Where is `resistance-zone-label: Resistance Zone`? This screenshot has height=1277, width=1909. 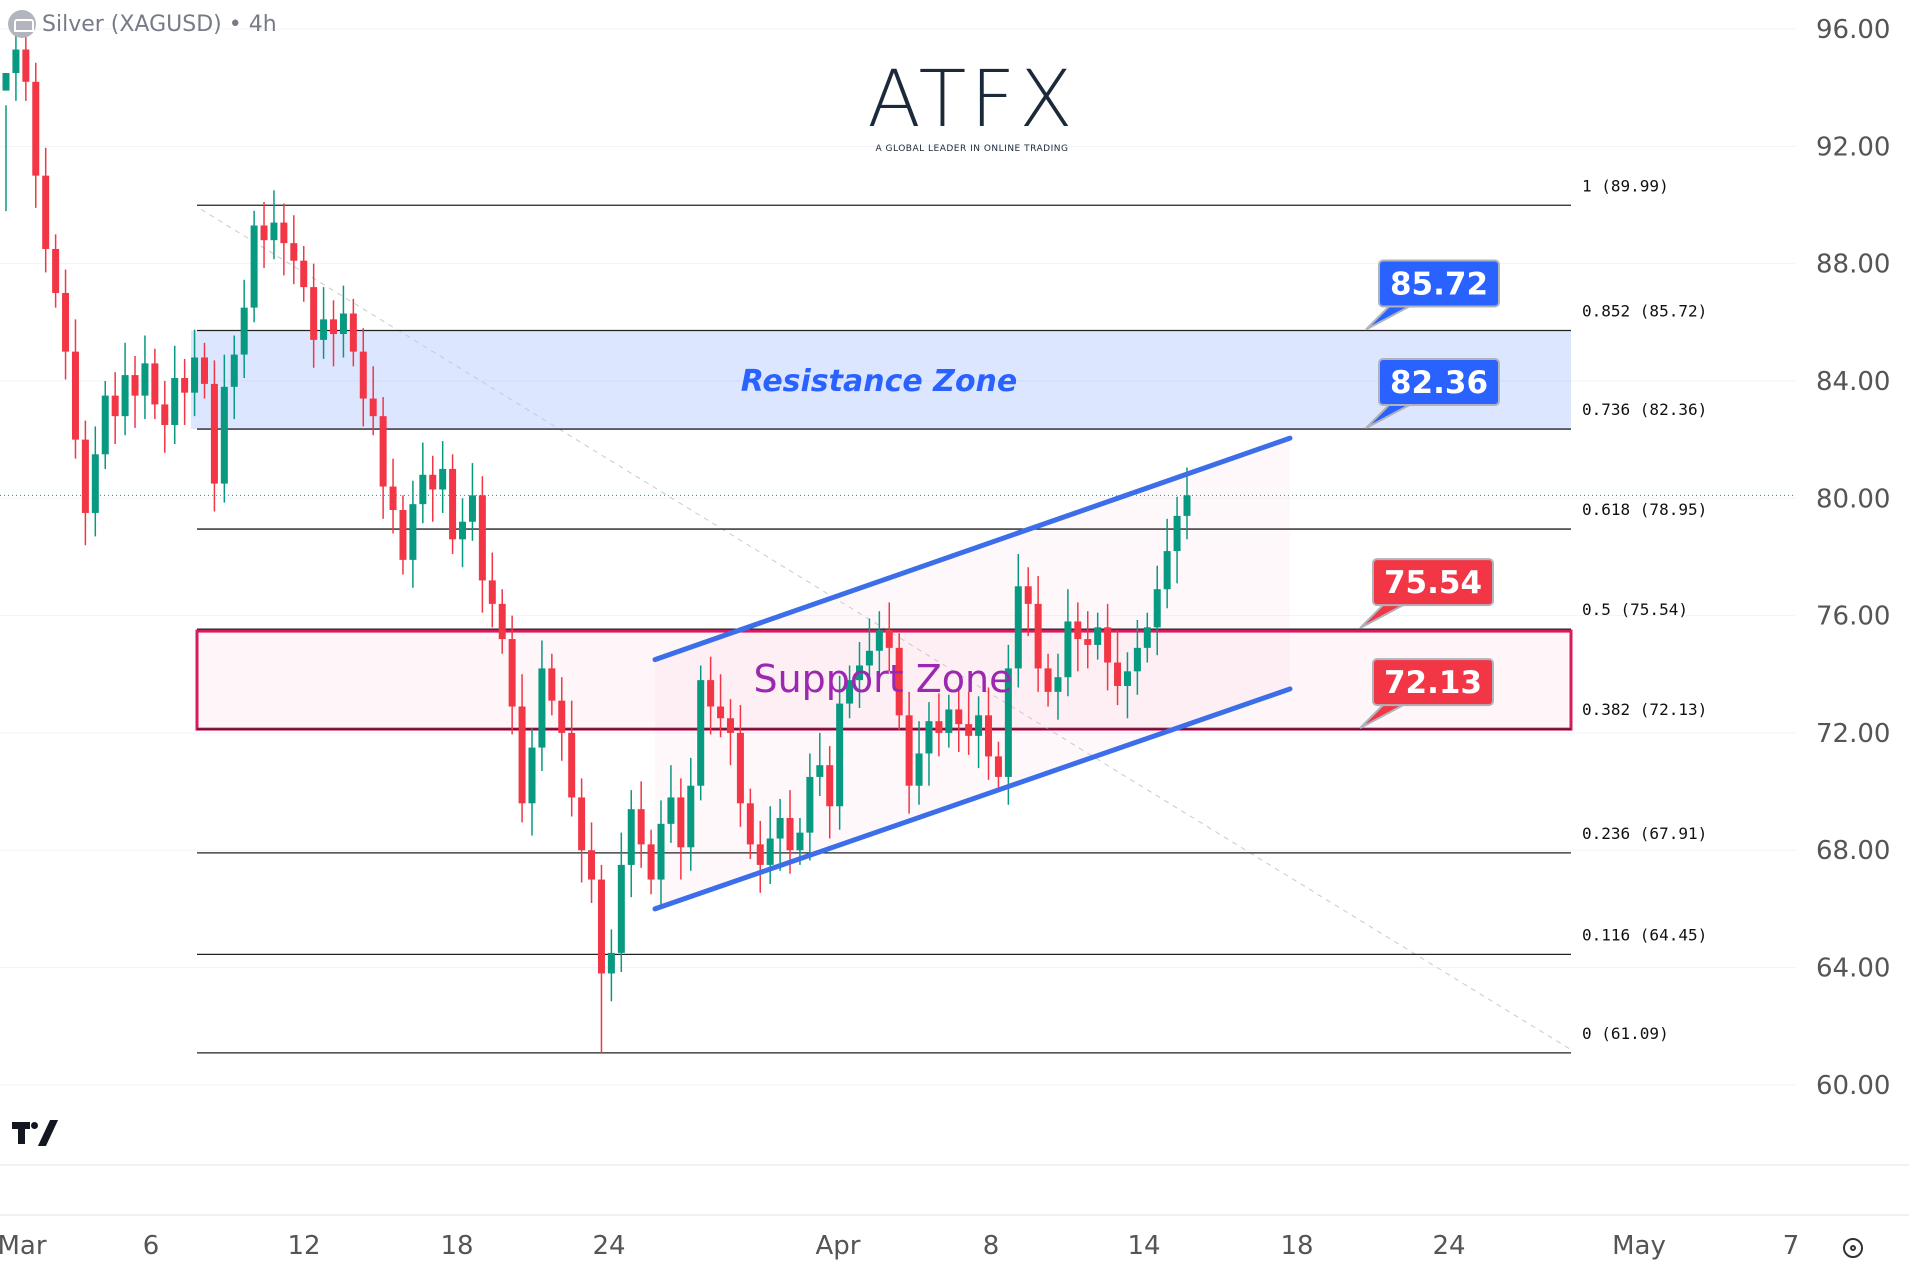 resistance-zone-label: Resistance Zone is located at coordinates (879, 381).